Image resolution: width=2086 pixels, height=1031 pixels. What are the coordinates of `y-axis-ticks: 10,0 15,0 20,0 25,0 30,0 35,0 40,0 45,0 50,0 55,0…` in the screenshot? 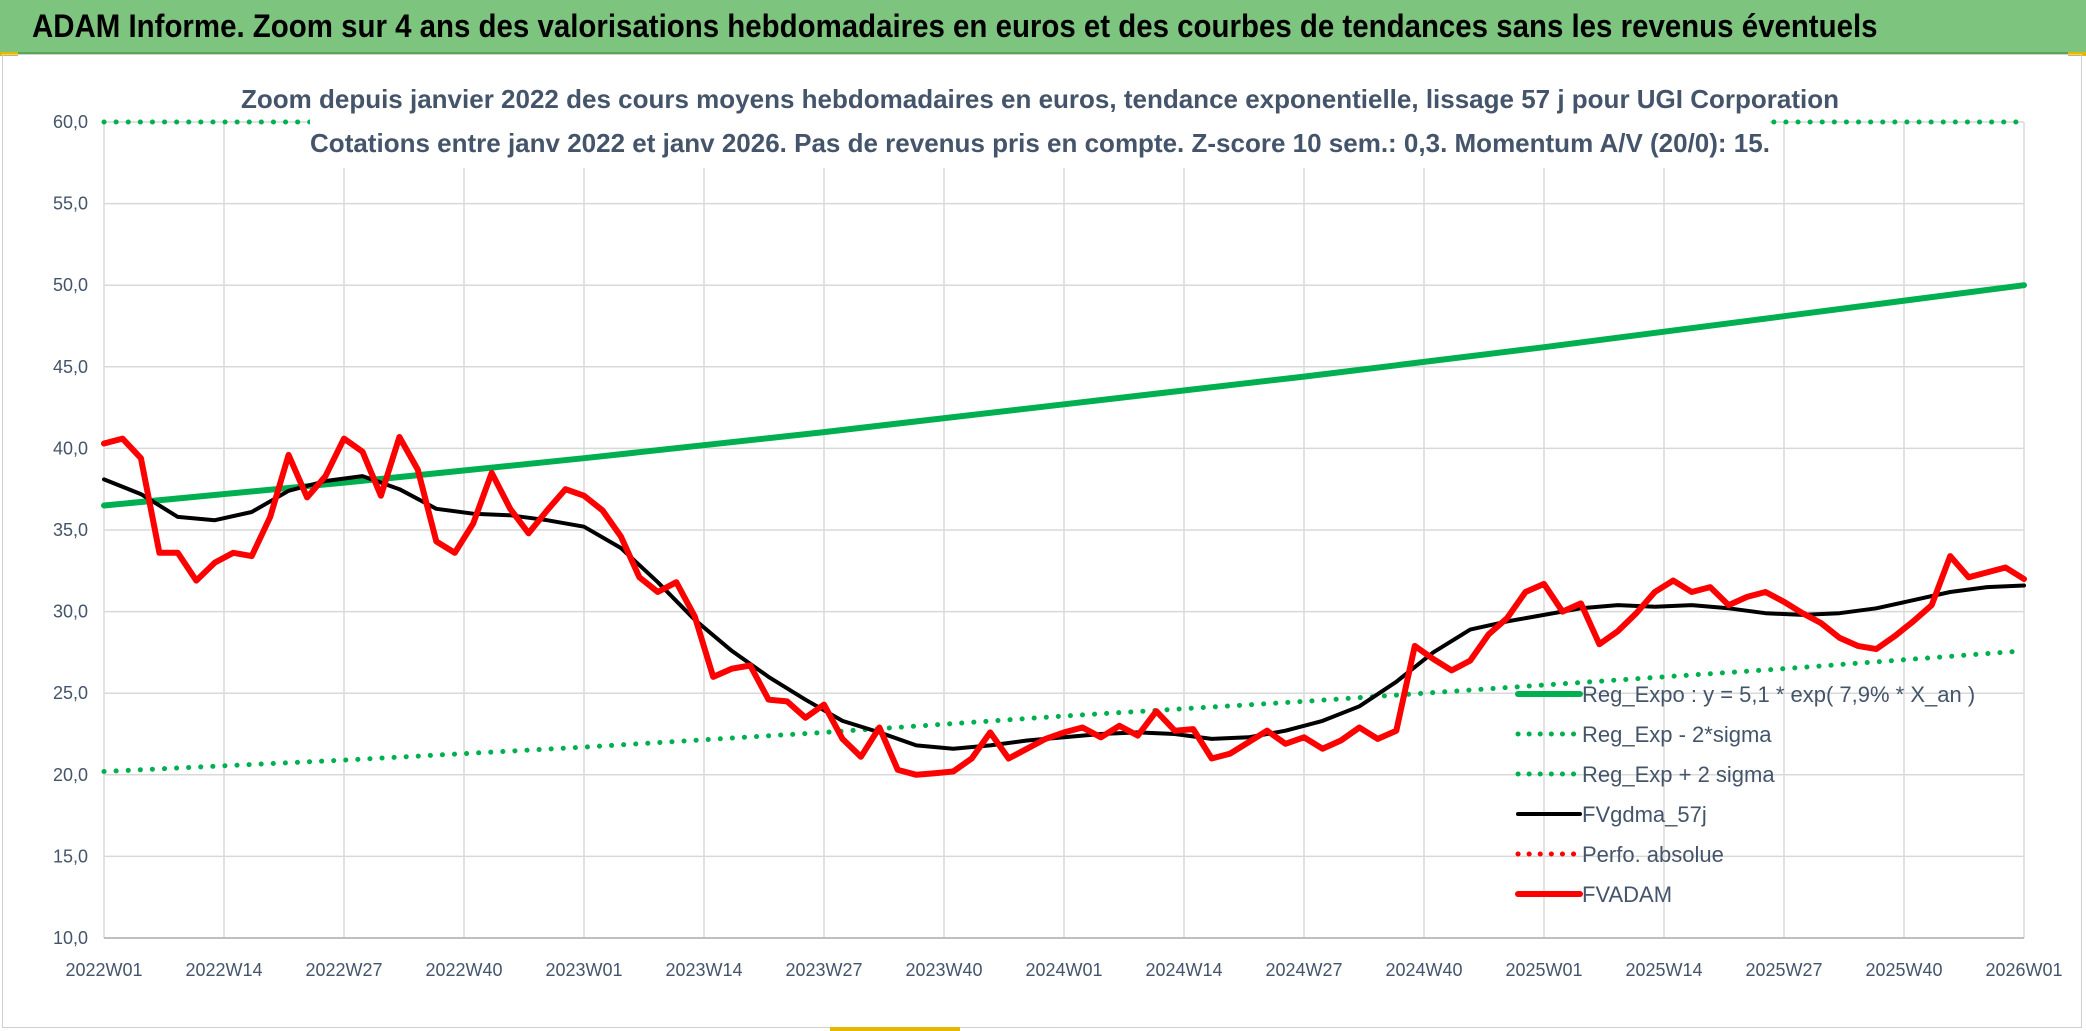 It's located at (70, 530).